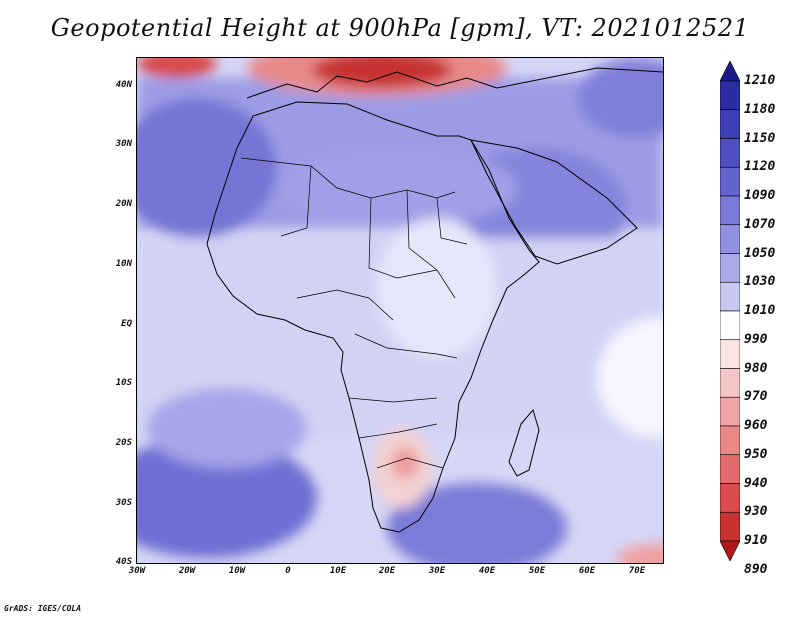 This screenshot has height=618, width=800. I want to click on colorbar-level-label: 1010, so click(760, 310).